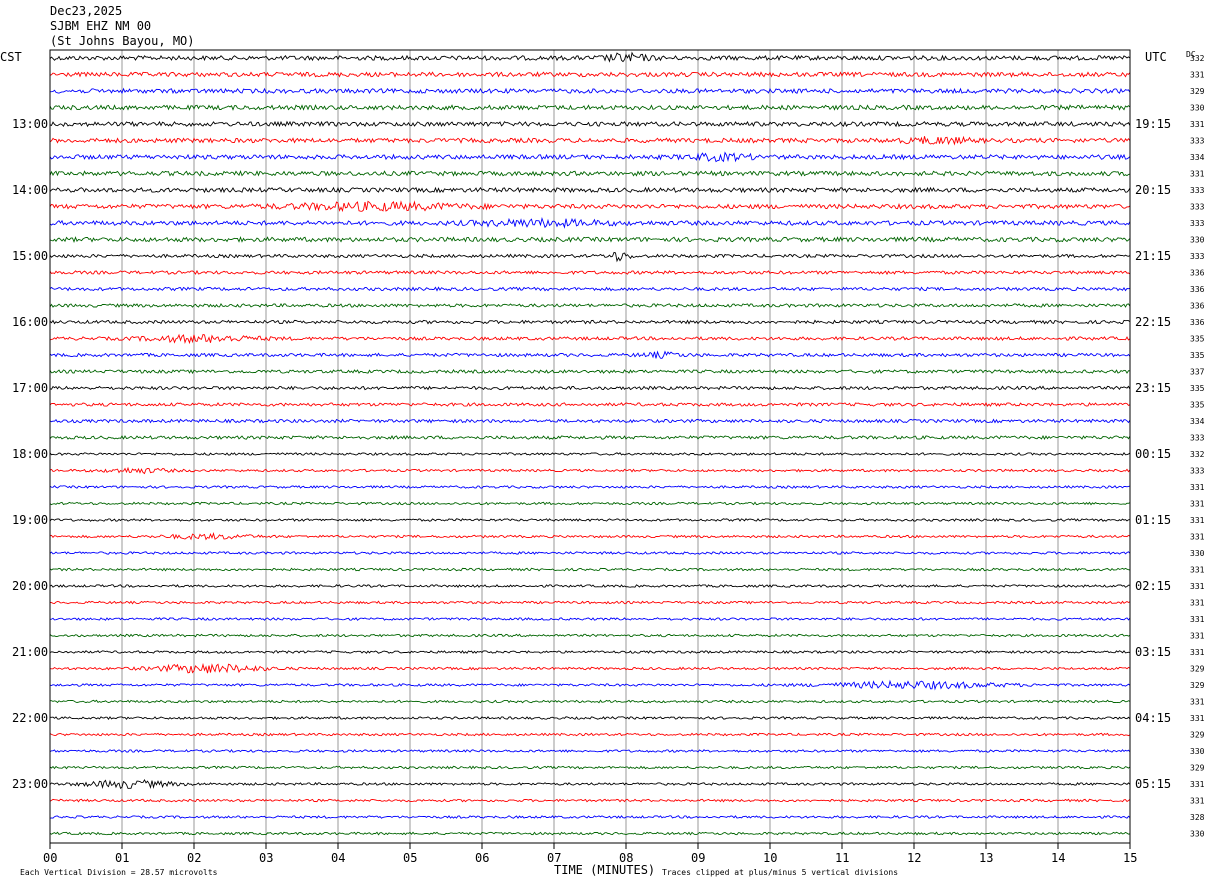 The width and height of the screenshot is (1210, 886). Describe the element at coordinates (1153, 784) in the screenshot. I see `right-hour-label: 05:15` at that location.